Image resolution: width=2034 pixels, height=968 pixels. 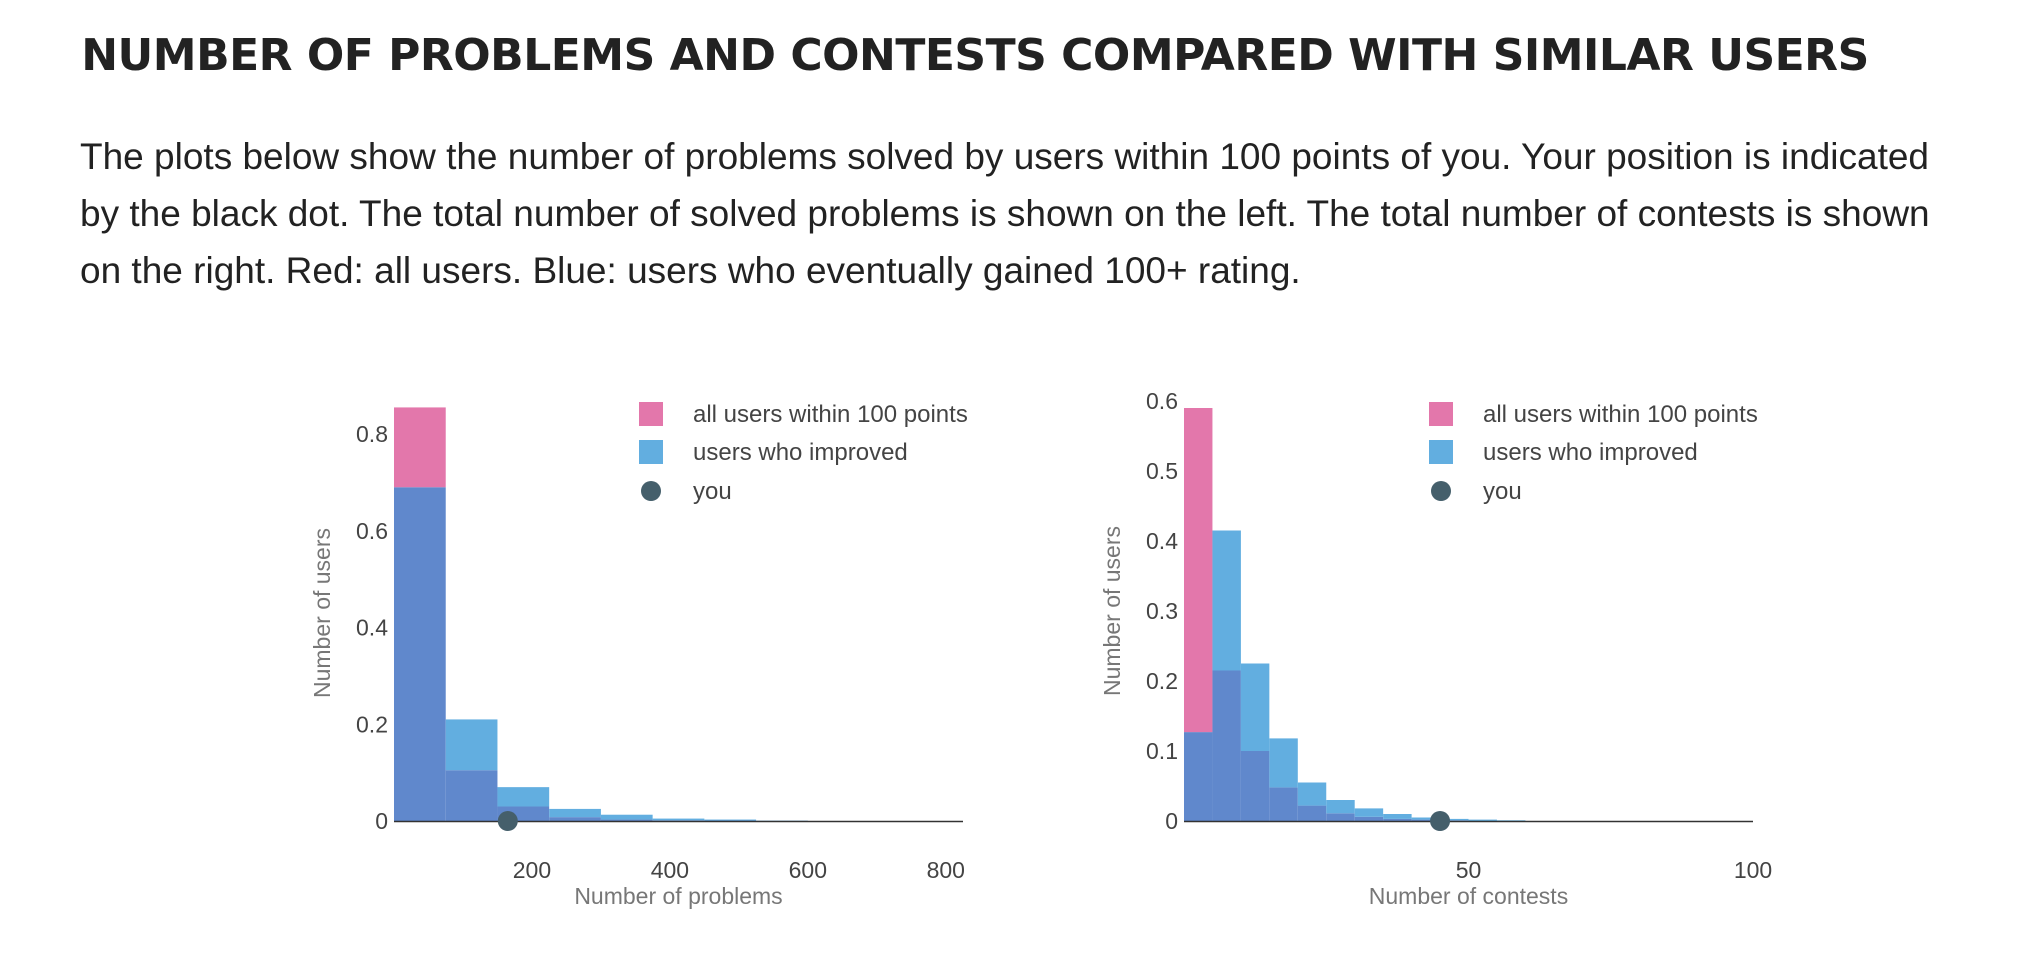 What do you see at coordinates (946, 870) in the screenshot?
I see `x-tick-label: 800` at bounding box center [946, 870].